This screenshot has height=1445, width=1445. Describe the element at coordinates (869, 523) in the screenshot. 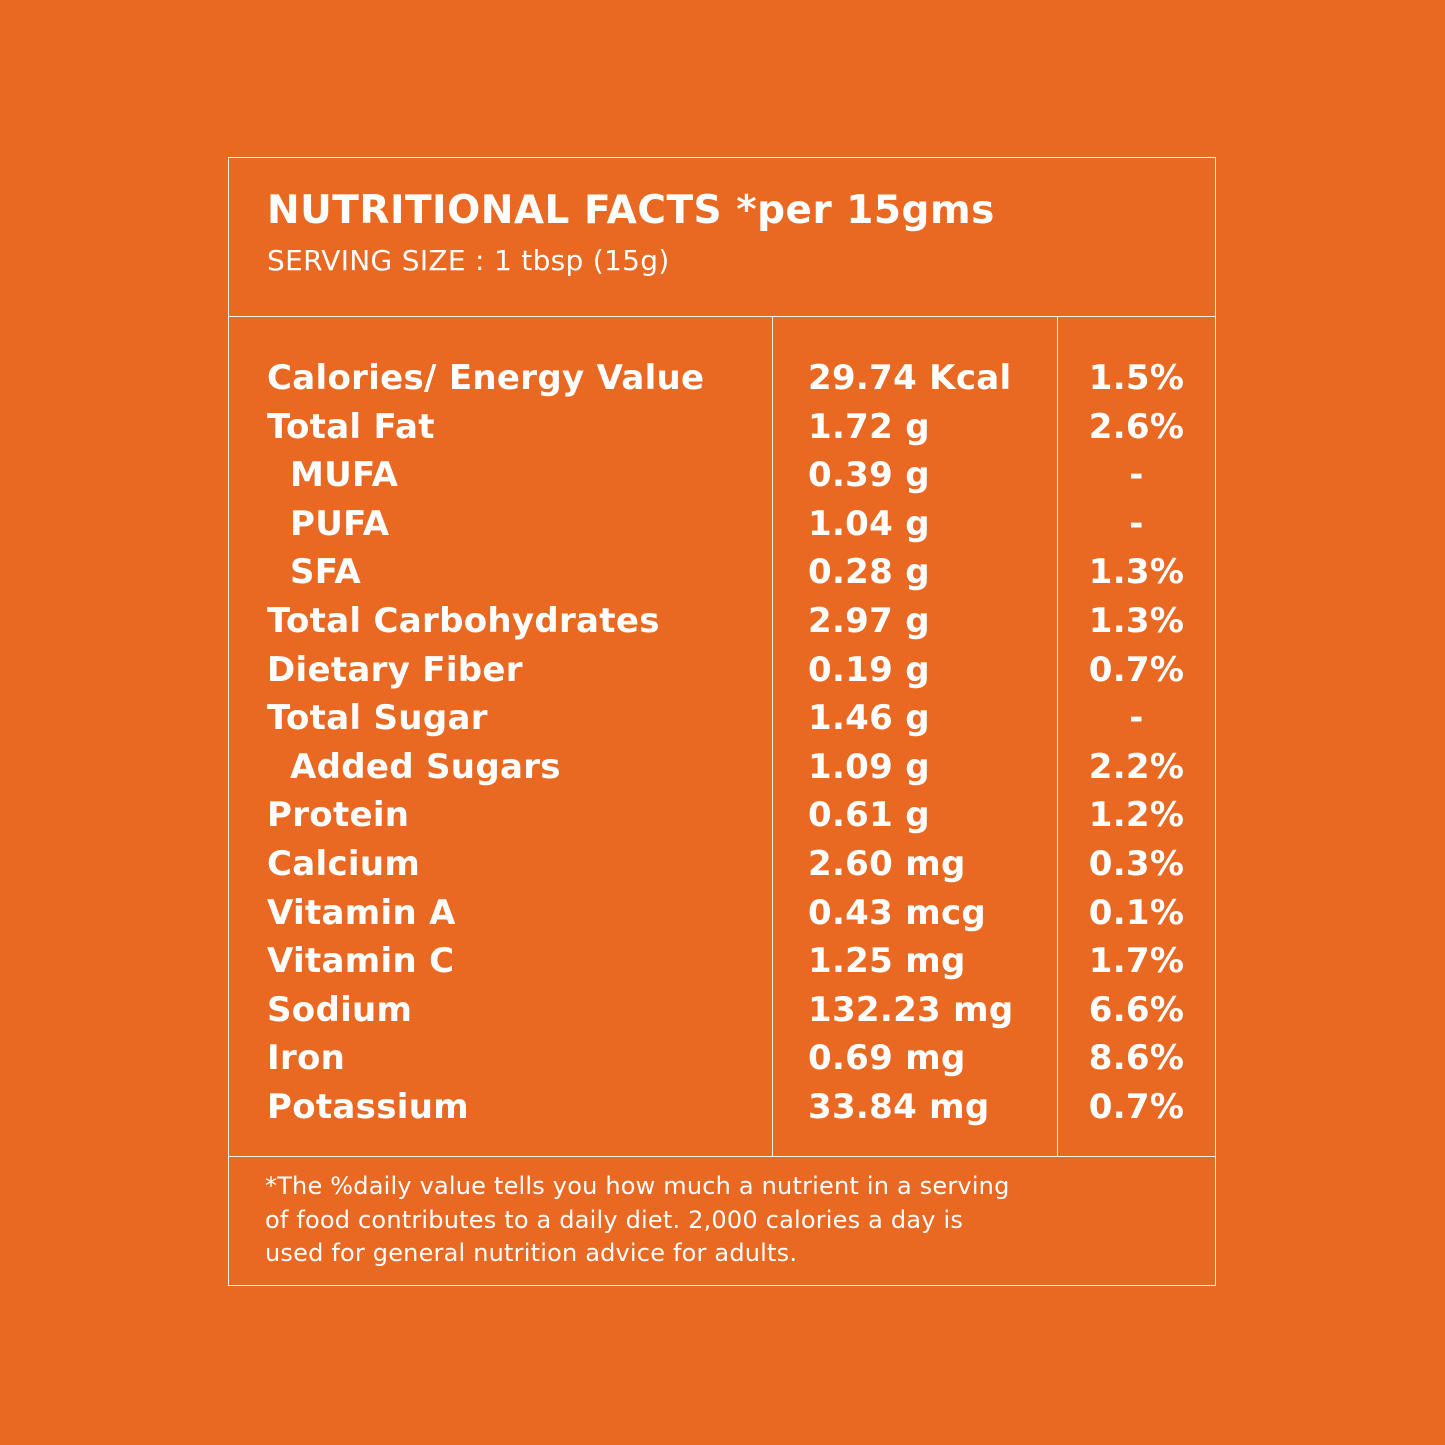

I see `nutrient-amount: 1.04 g` at that location.